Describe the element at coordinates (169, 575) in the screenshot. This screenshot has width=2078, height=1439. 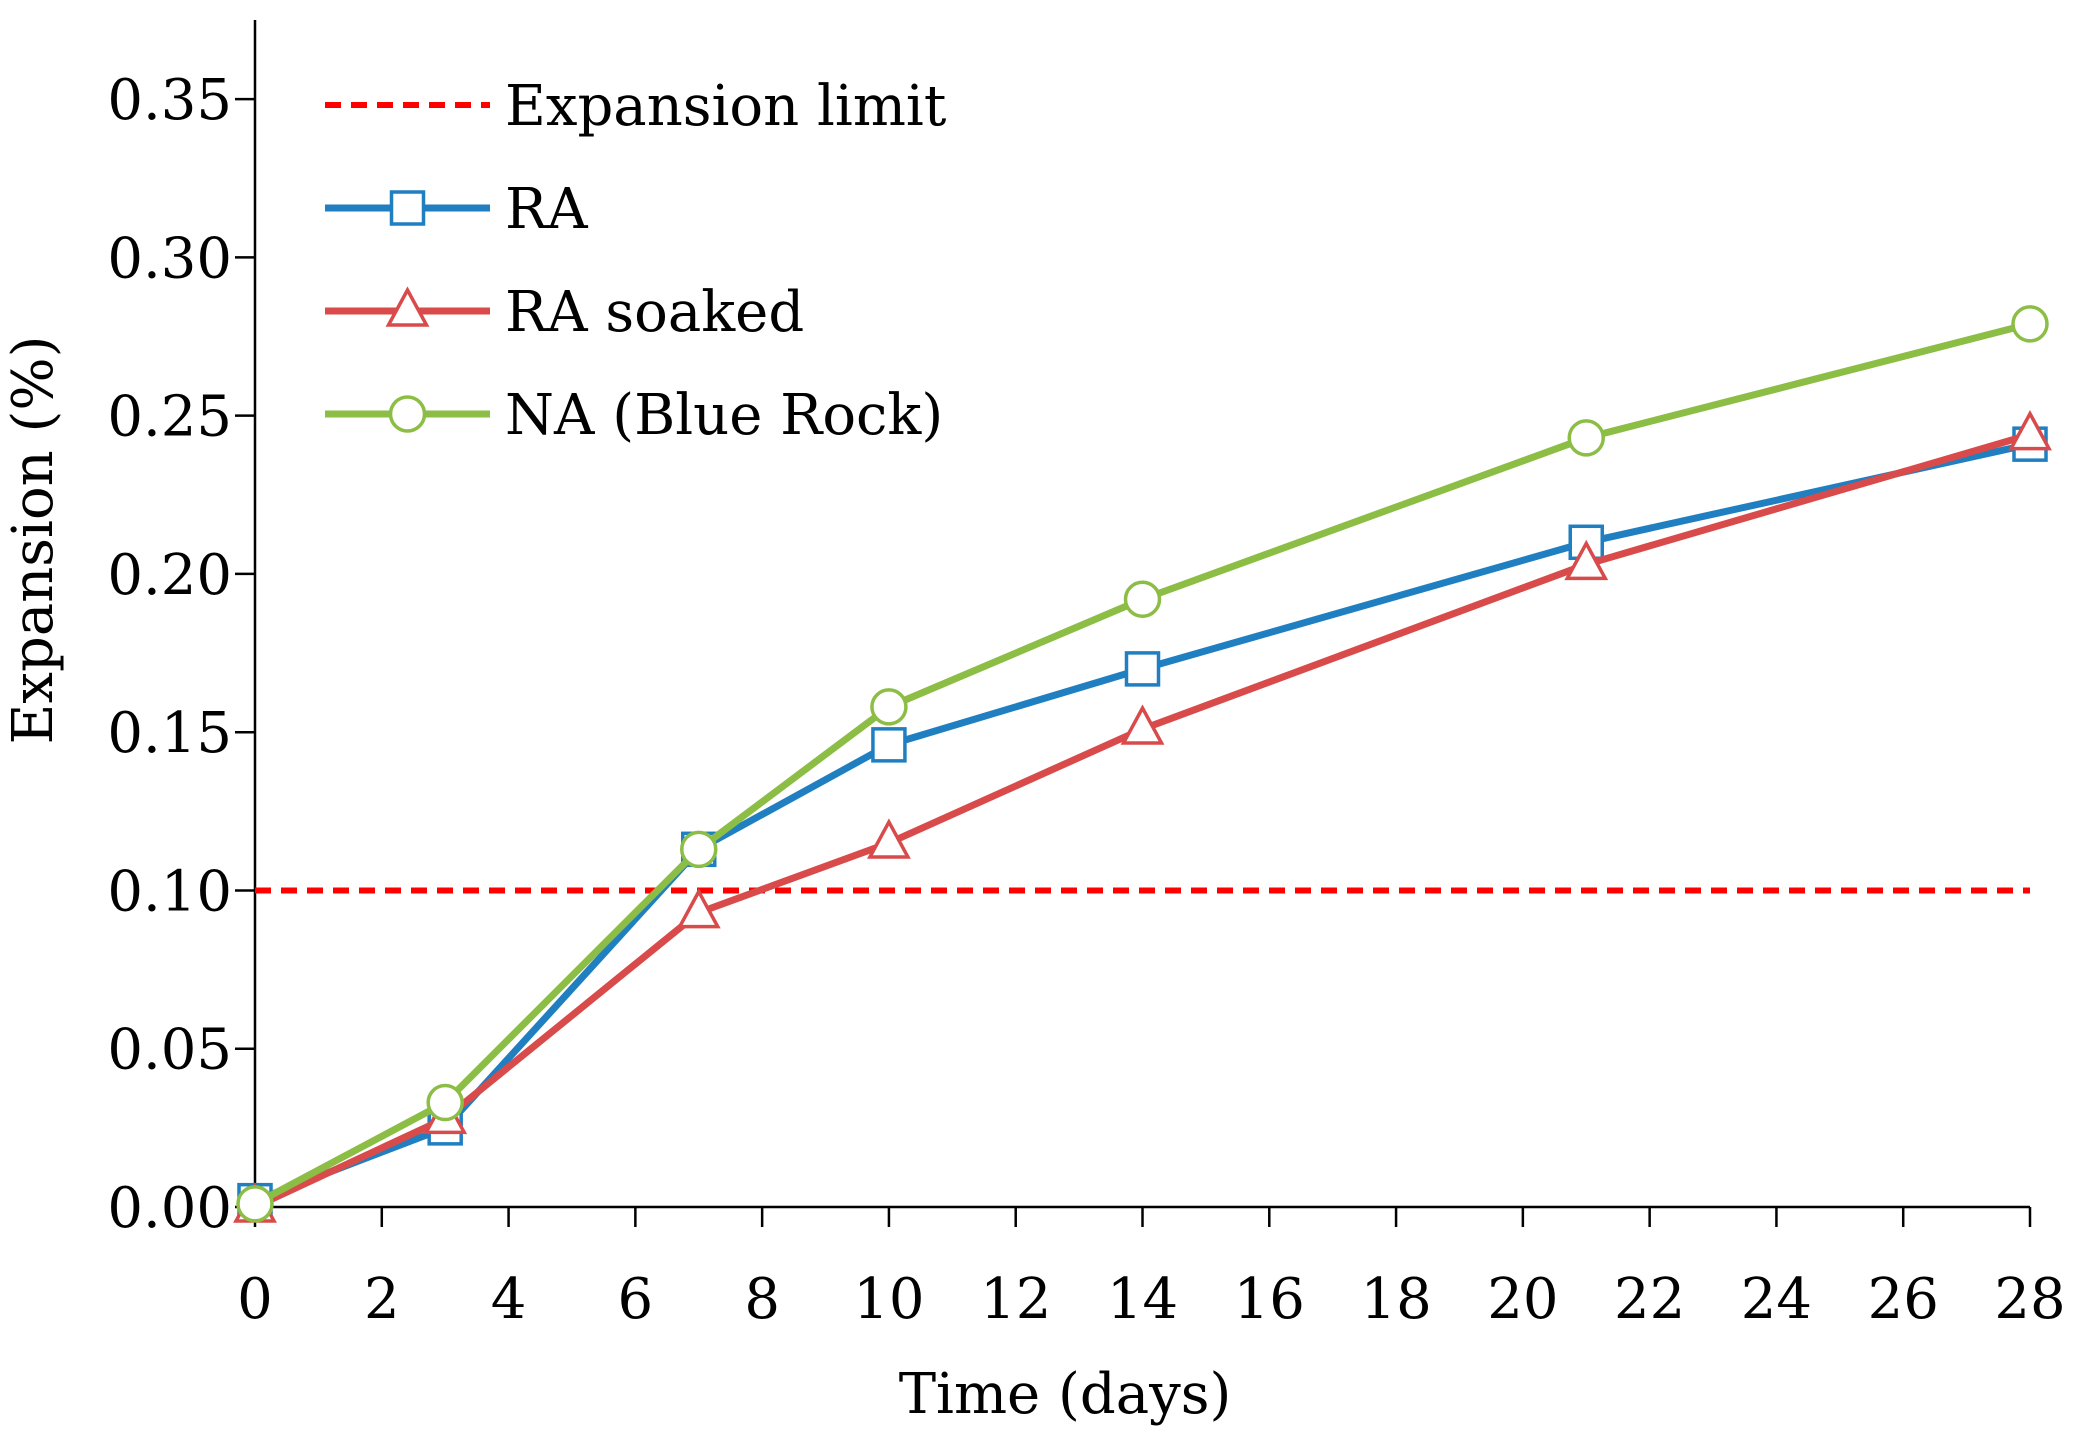
I see `y-tick-label: 0.20` at that location.